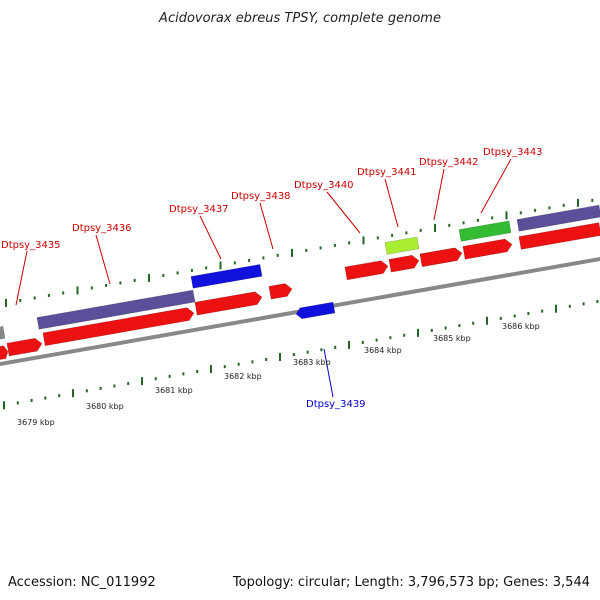  I want to click on gene-label-dtpsy-3436: Dtpsy_3436, so click(102, 228).